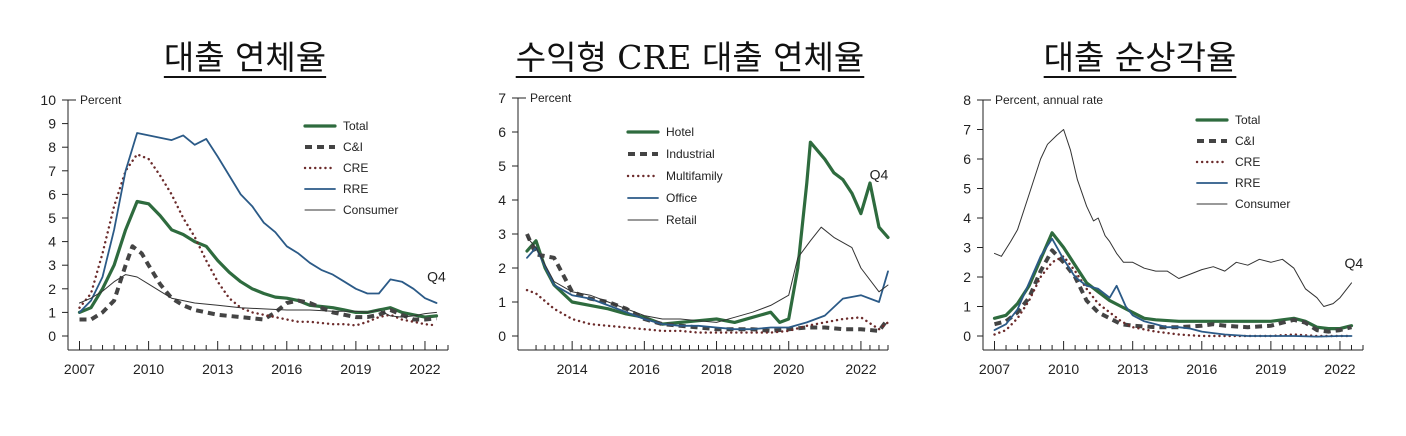  What do you see at coordinates (788, 369) in the screenshot?
I see `x-tick-label: 2020` at bounding box center [788, 369].